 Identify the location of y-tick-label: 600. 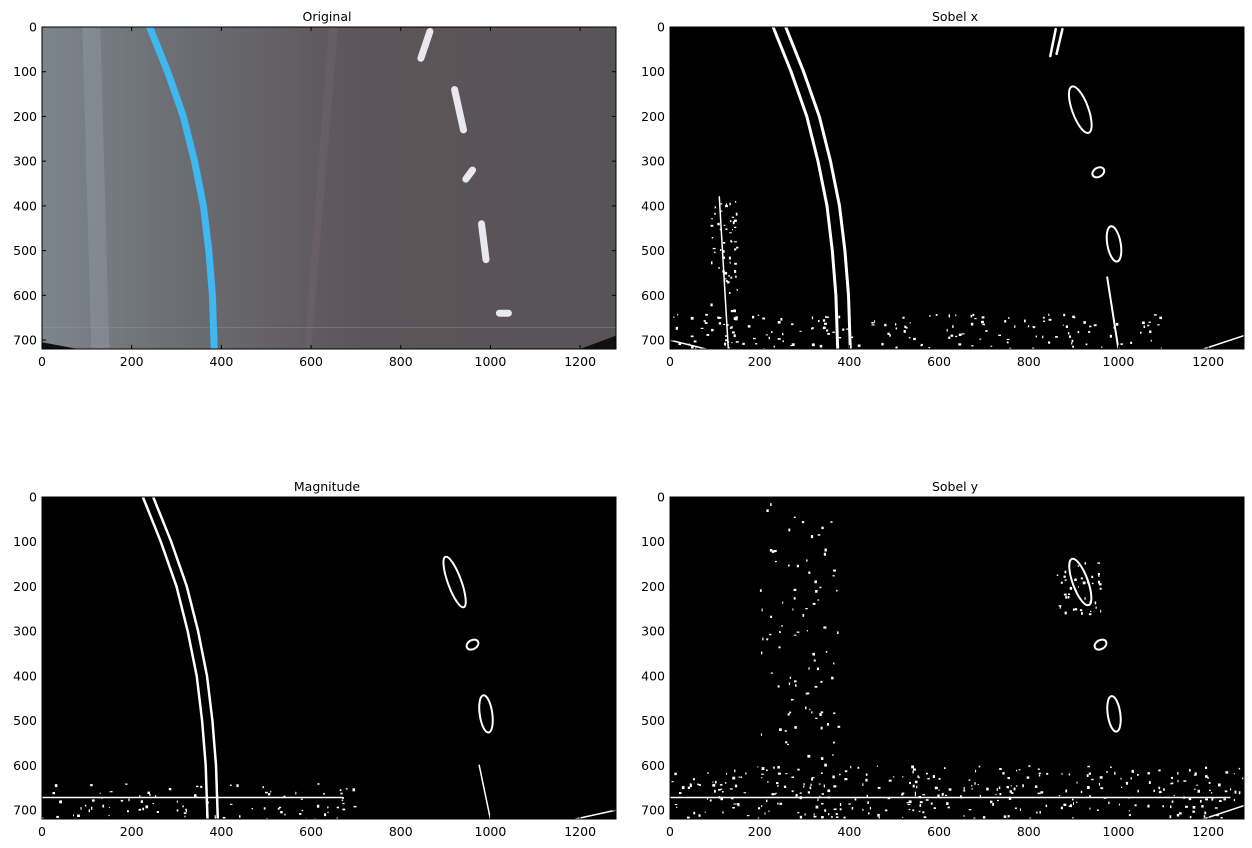
(25, 295).